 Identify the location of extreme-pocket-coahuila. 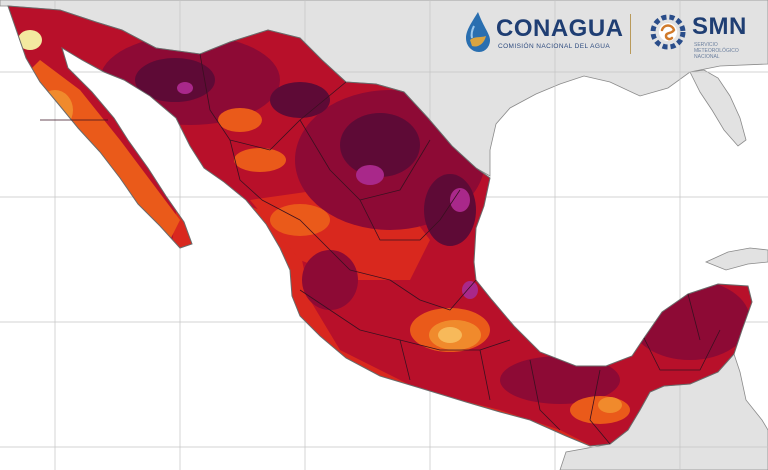
(370, 175).